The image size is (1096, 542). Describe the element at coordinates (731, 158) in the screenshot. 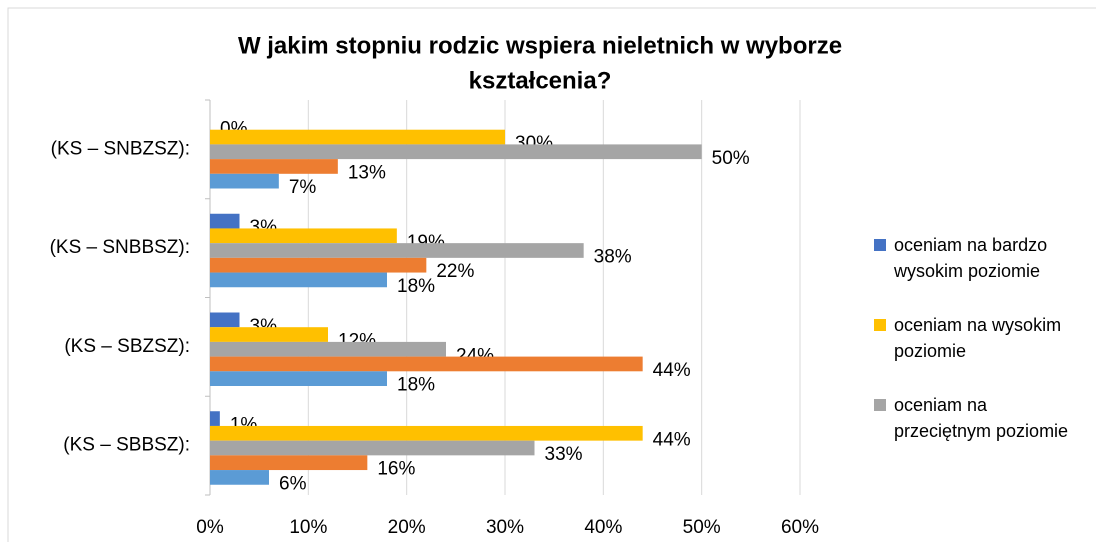

I see `data-label: 50%` at that location.